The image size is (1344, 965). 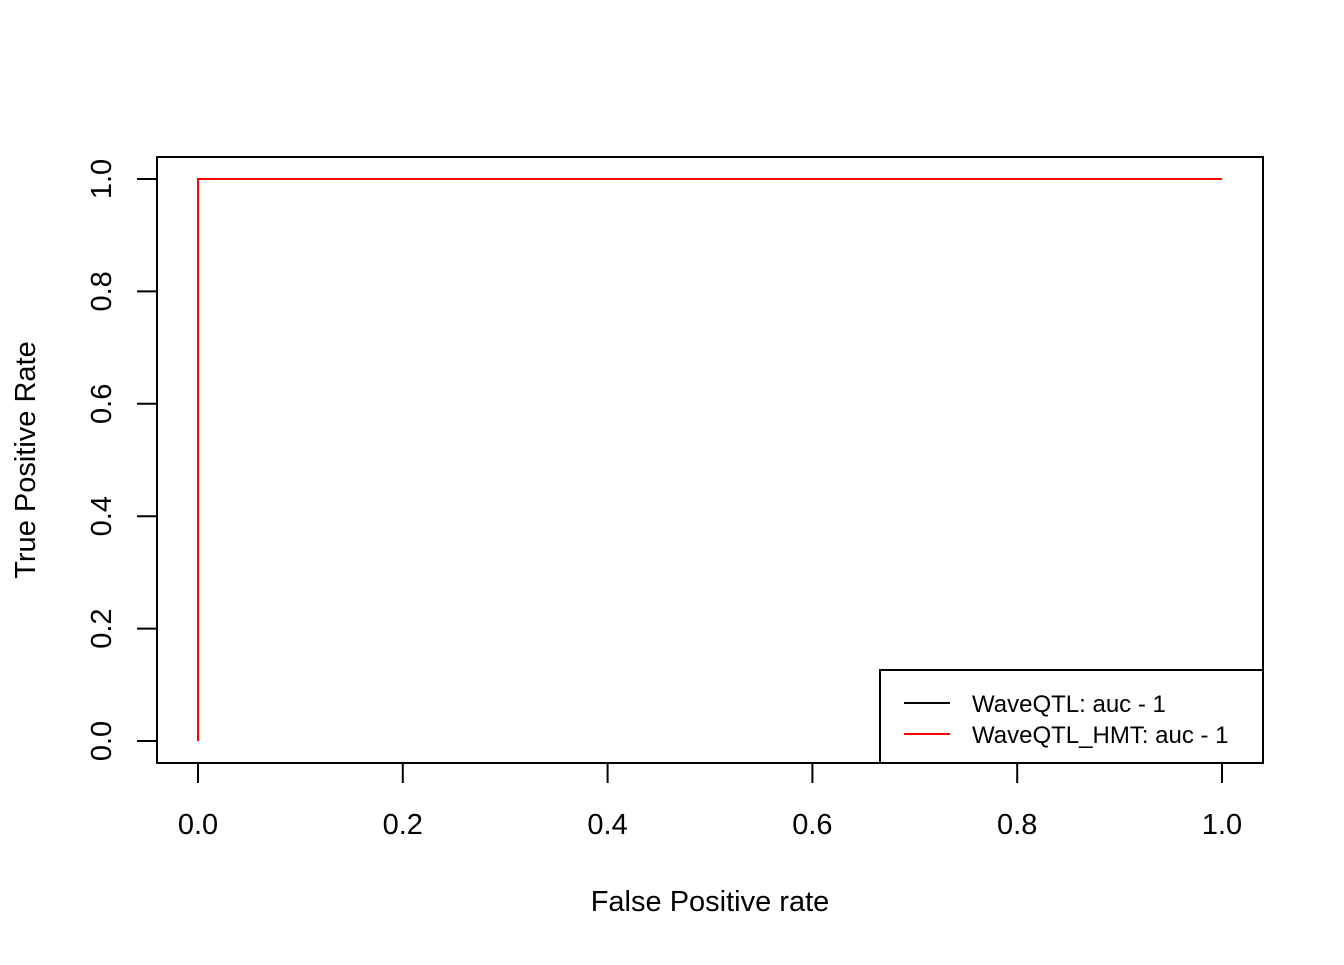 I want to click on x-tick-label: 0.6, so click(x=812, y=825).